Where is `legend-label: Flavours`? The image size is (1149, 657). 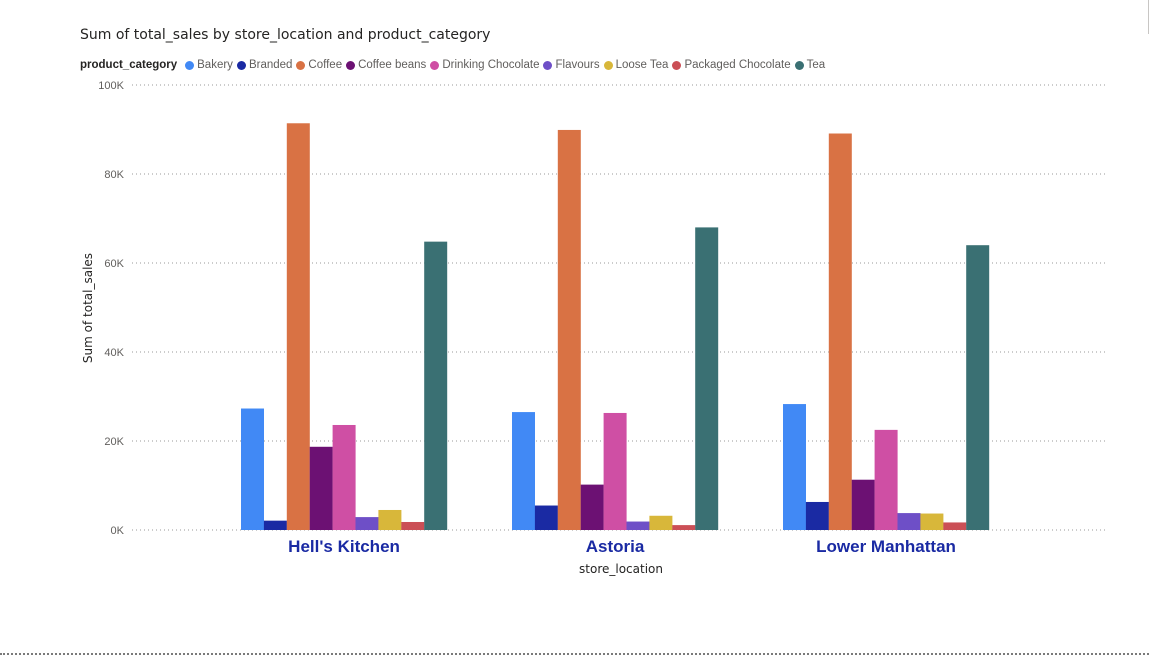 legend-label: Flavours is located at coordinates (577, 65).